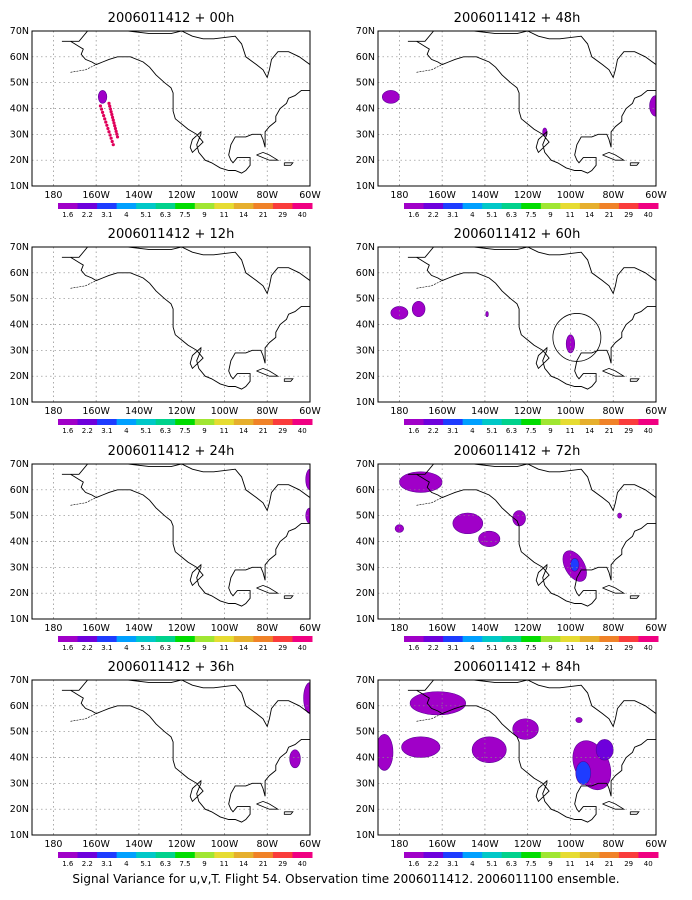  What do you see at coordinates (171, 18) in the screenshot?
I see `panel-title: 2006011412 + 00h` at bounding box center [171, 18].